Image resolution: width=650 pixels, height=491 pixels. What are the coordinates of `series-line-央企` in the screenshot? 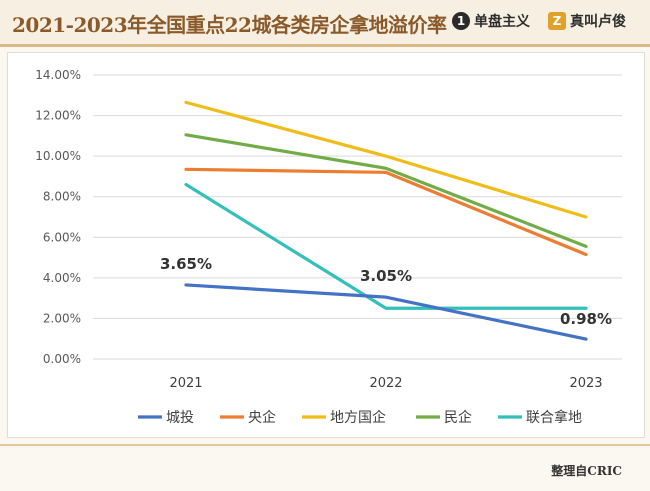 It's located at (386, 212).